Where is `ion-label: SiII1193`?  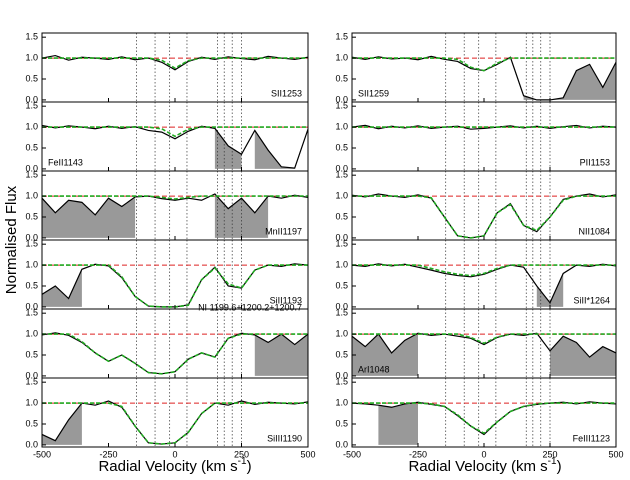 ion-label: SiII1193 is located at coordinates (286, 300).